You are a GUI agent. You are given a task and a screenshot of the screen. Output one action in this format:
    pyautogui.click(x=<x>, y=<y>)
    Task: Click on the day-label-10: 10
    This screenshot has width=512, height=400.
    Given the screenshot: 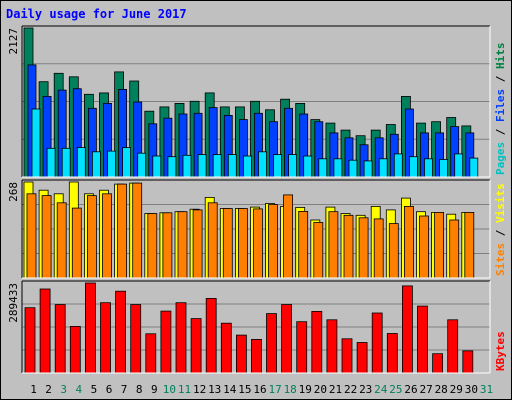 What is the action you would take?
    pyautogui.click(x=169, y=389)
    